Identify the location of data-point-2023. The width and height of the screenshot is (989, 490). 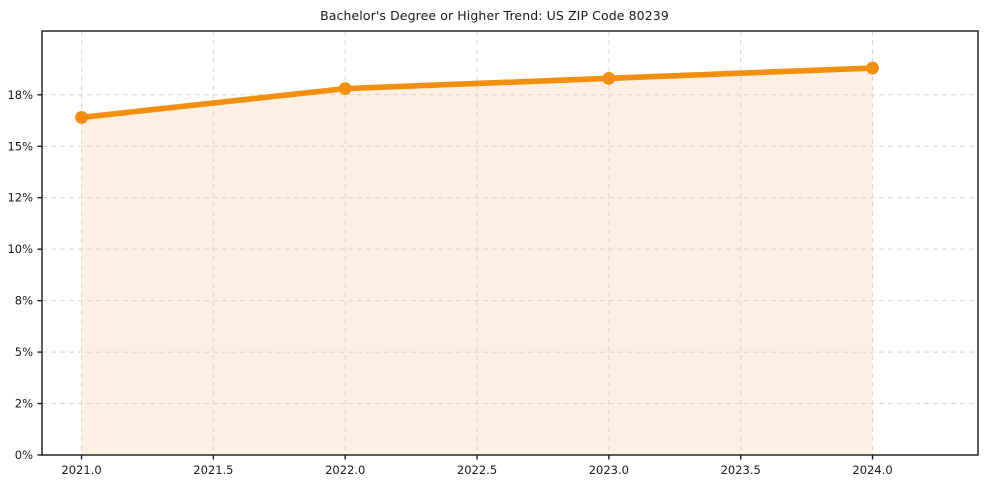
(609, 78).